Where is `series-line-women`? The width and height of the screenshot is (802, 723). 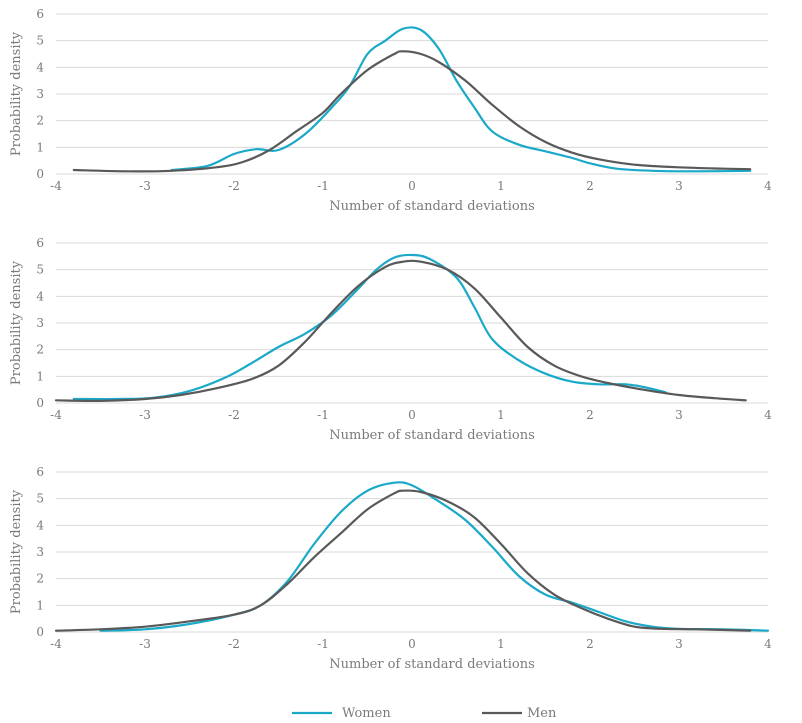 series-line-women is located at coordinates (461, 99).